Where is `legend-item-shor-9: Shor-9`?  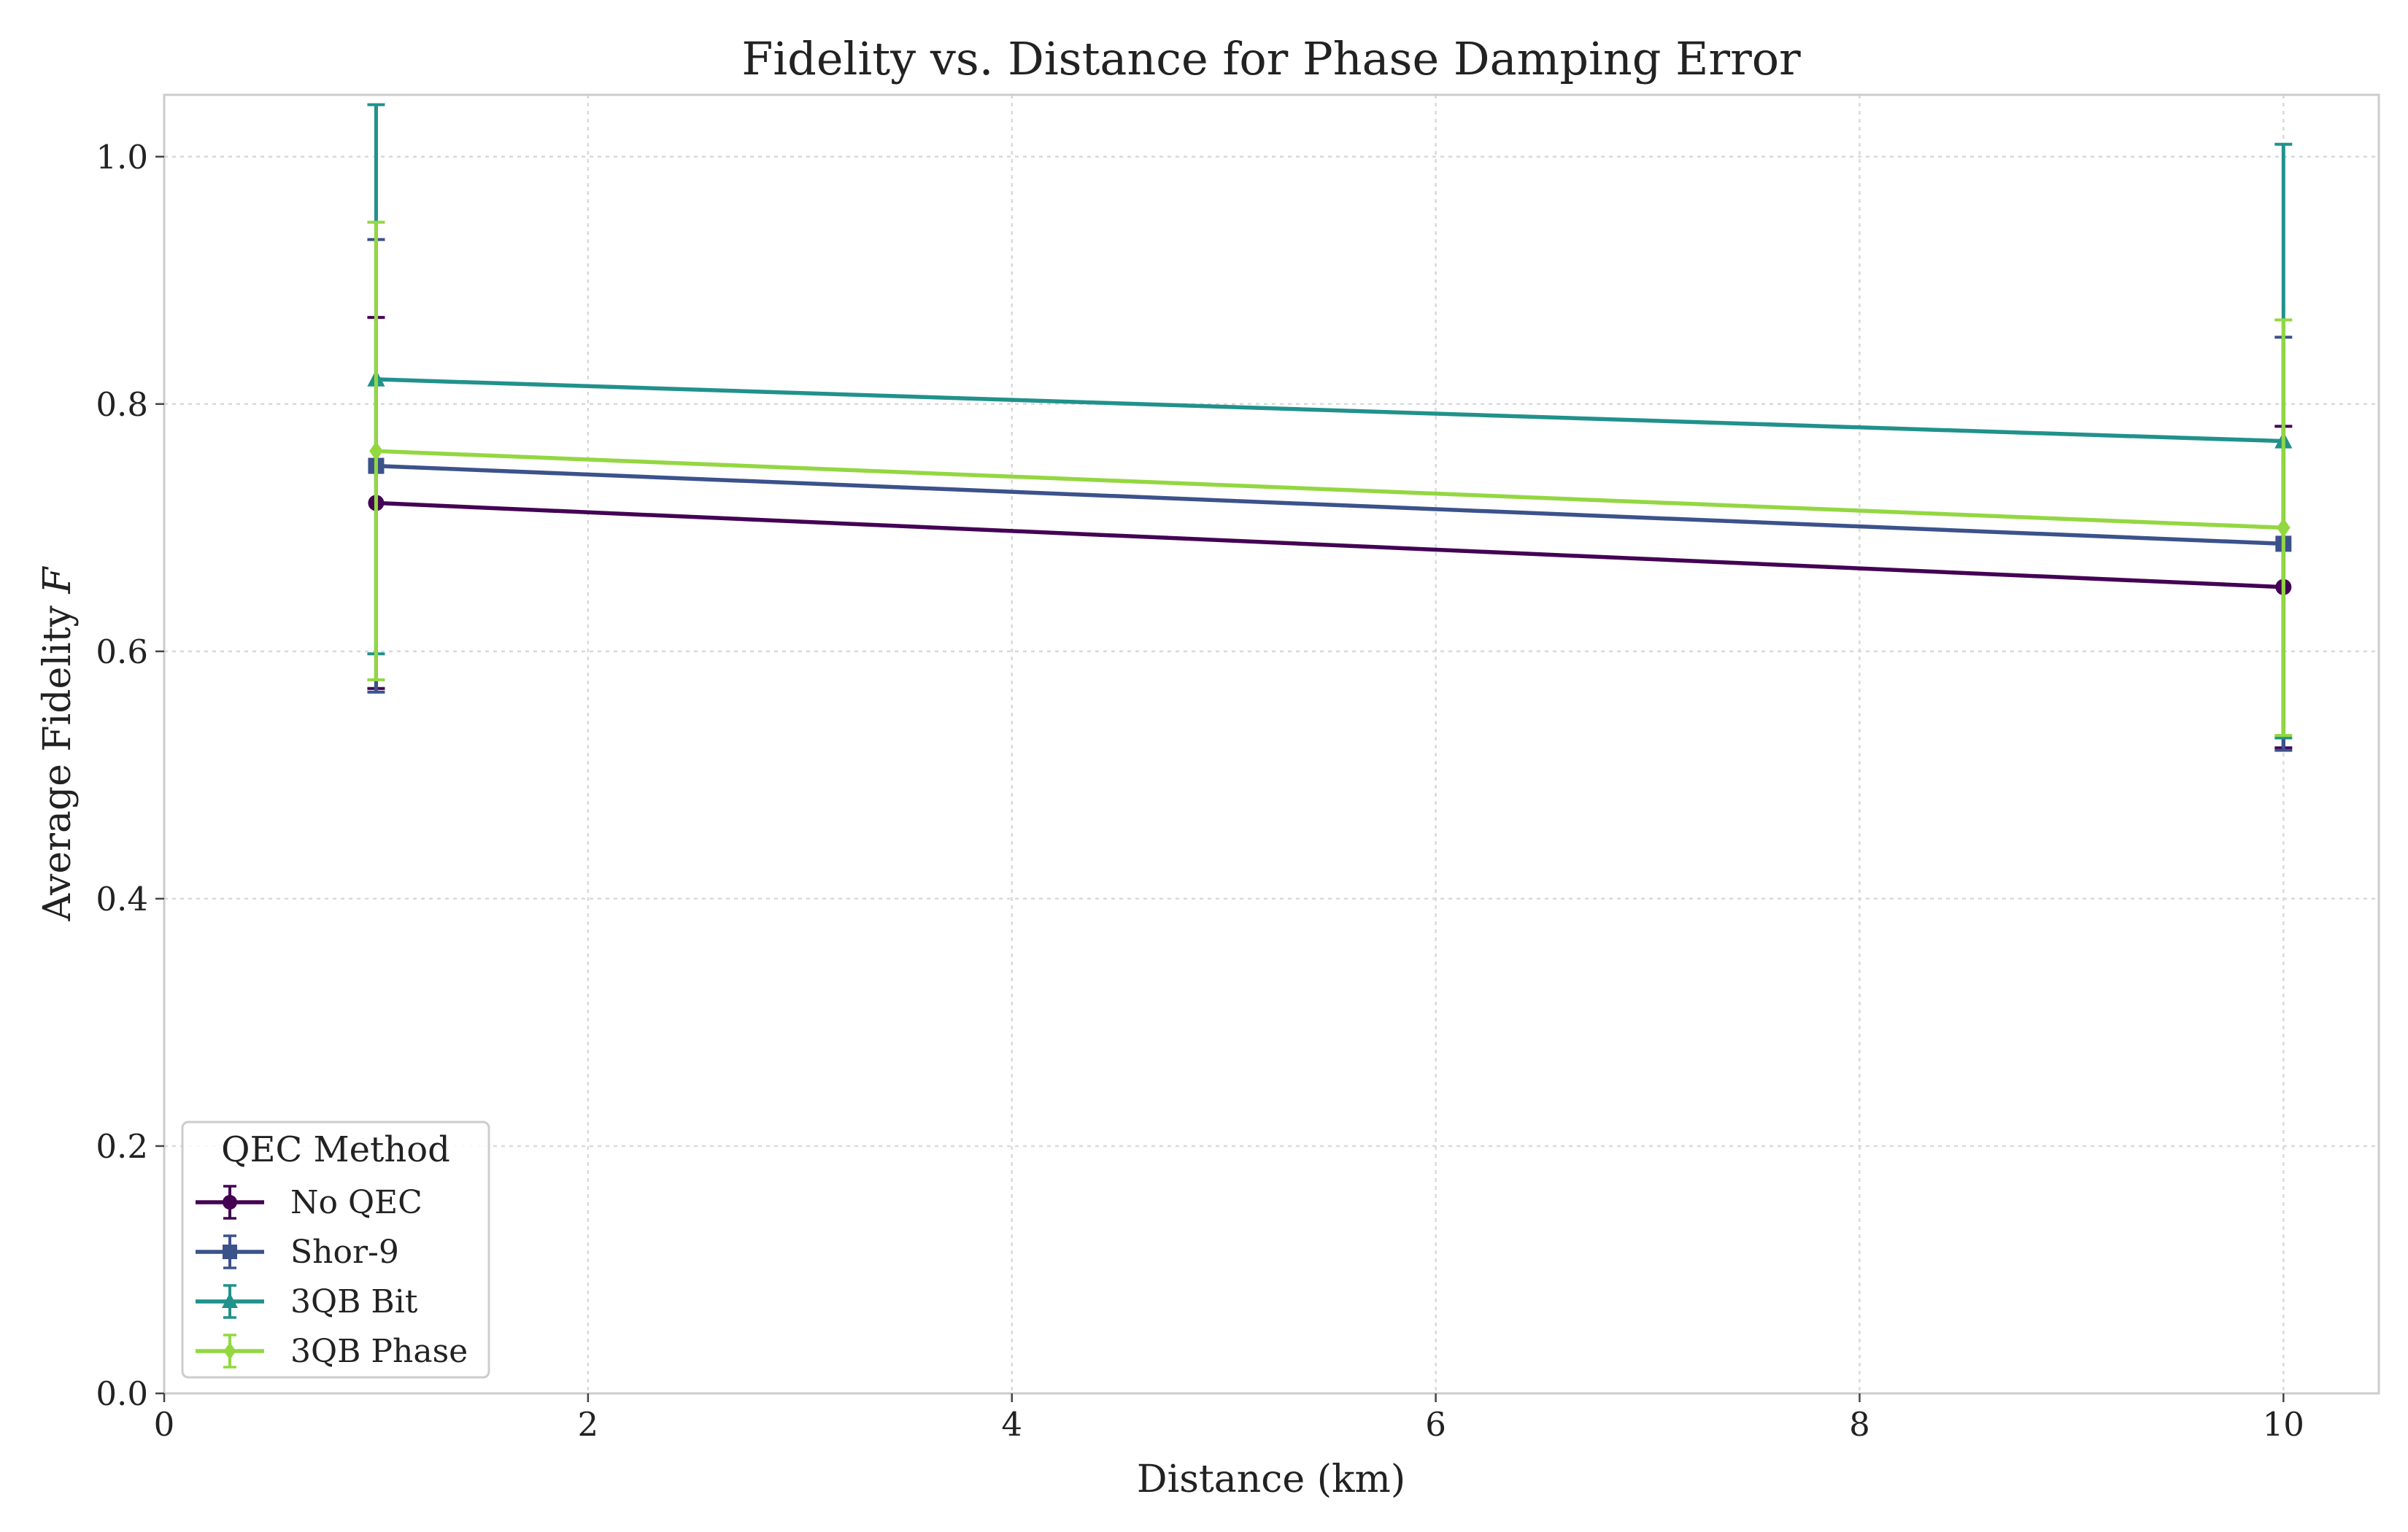 legend-item-shor-9: Shor-9 is located at coordinates (297, 1253).